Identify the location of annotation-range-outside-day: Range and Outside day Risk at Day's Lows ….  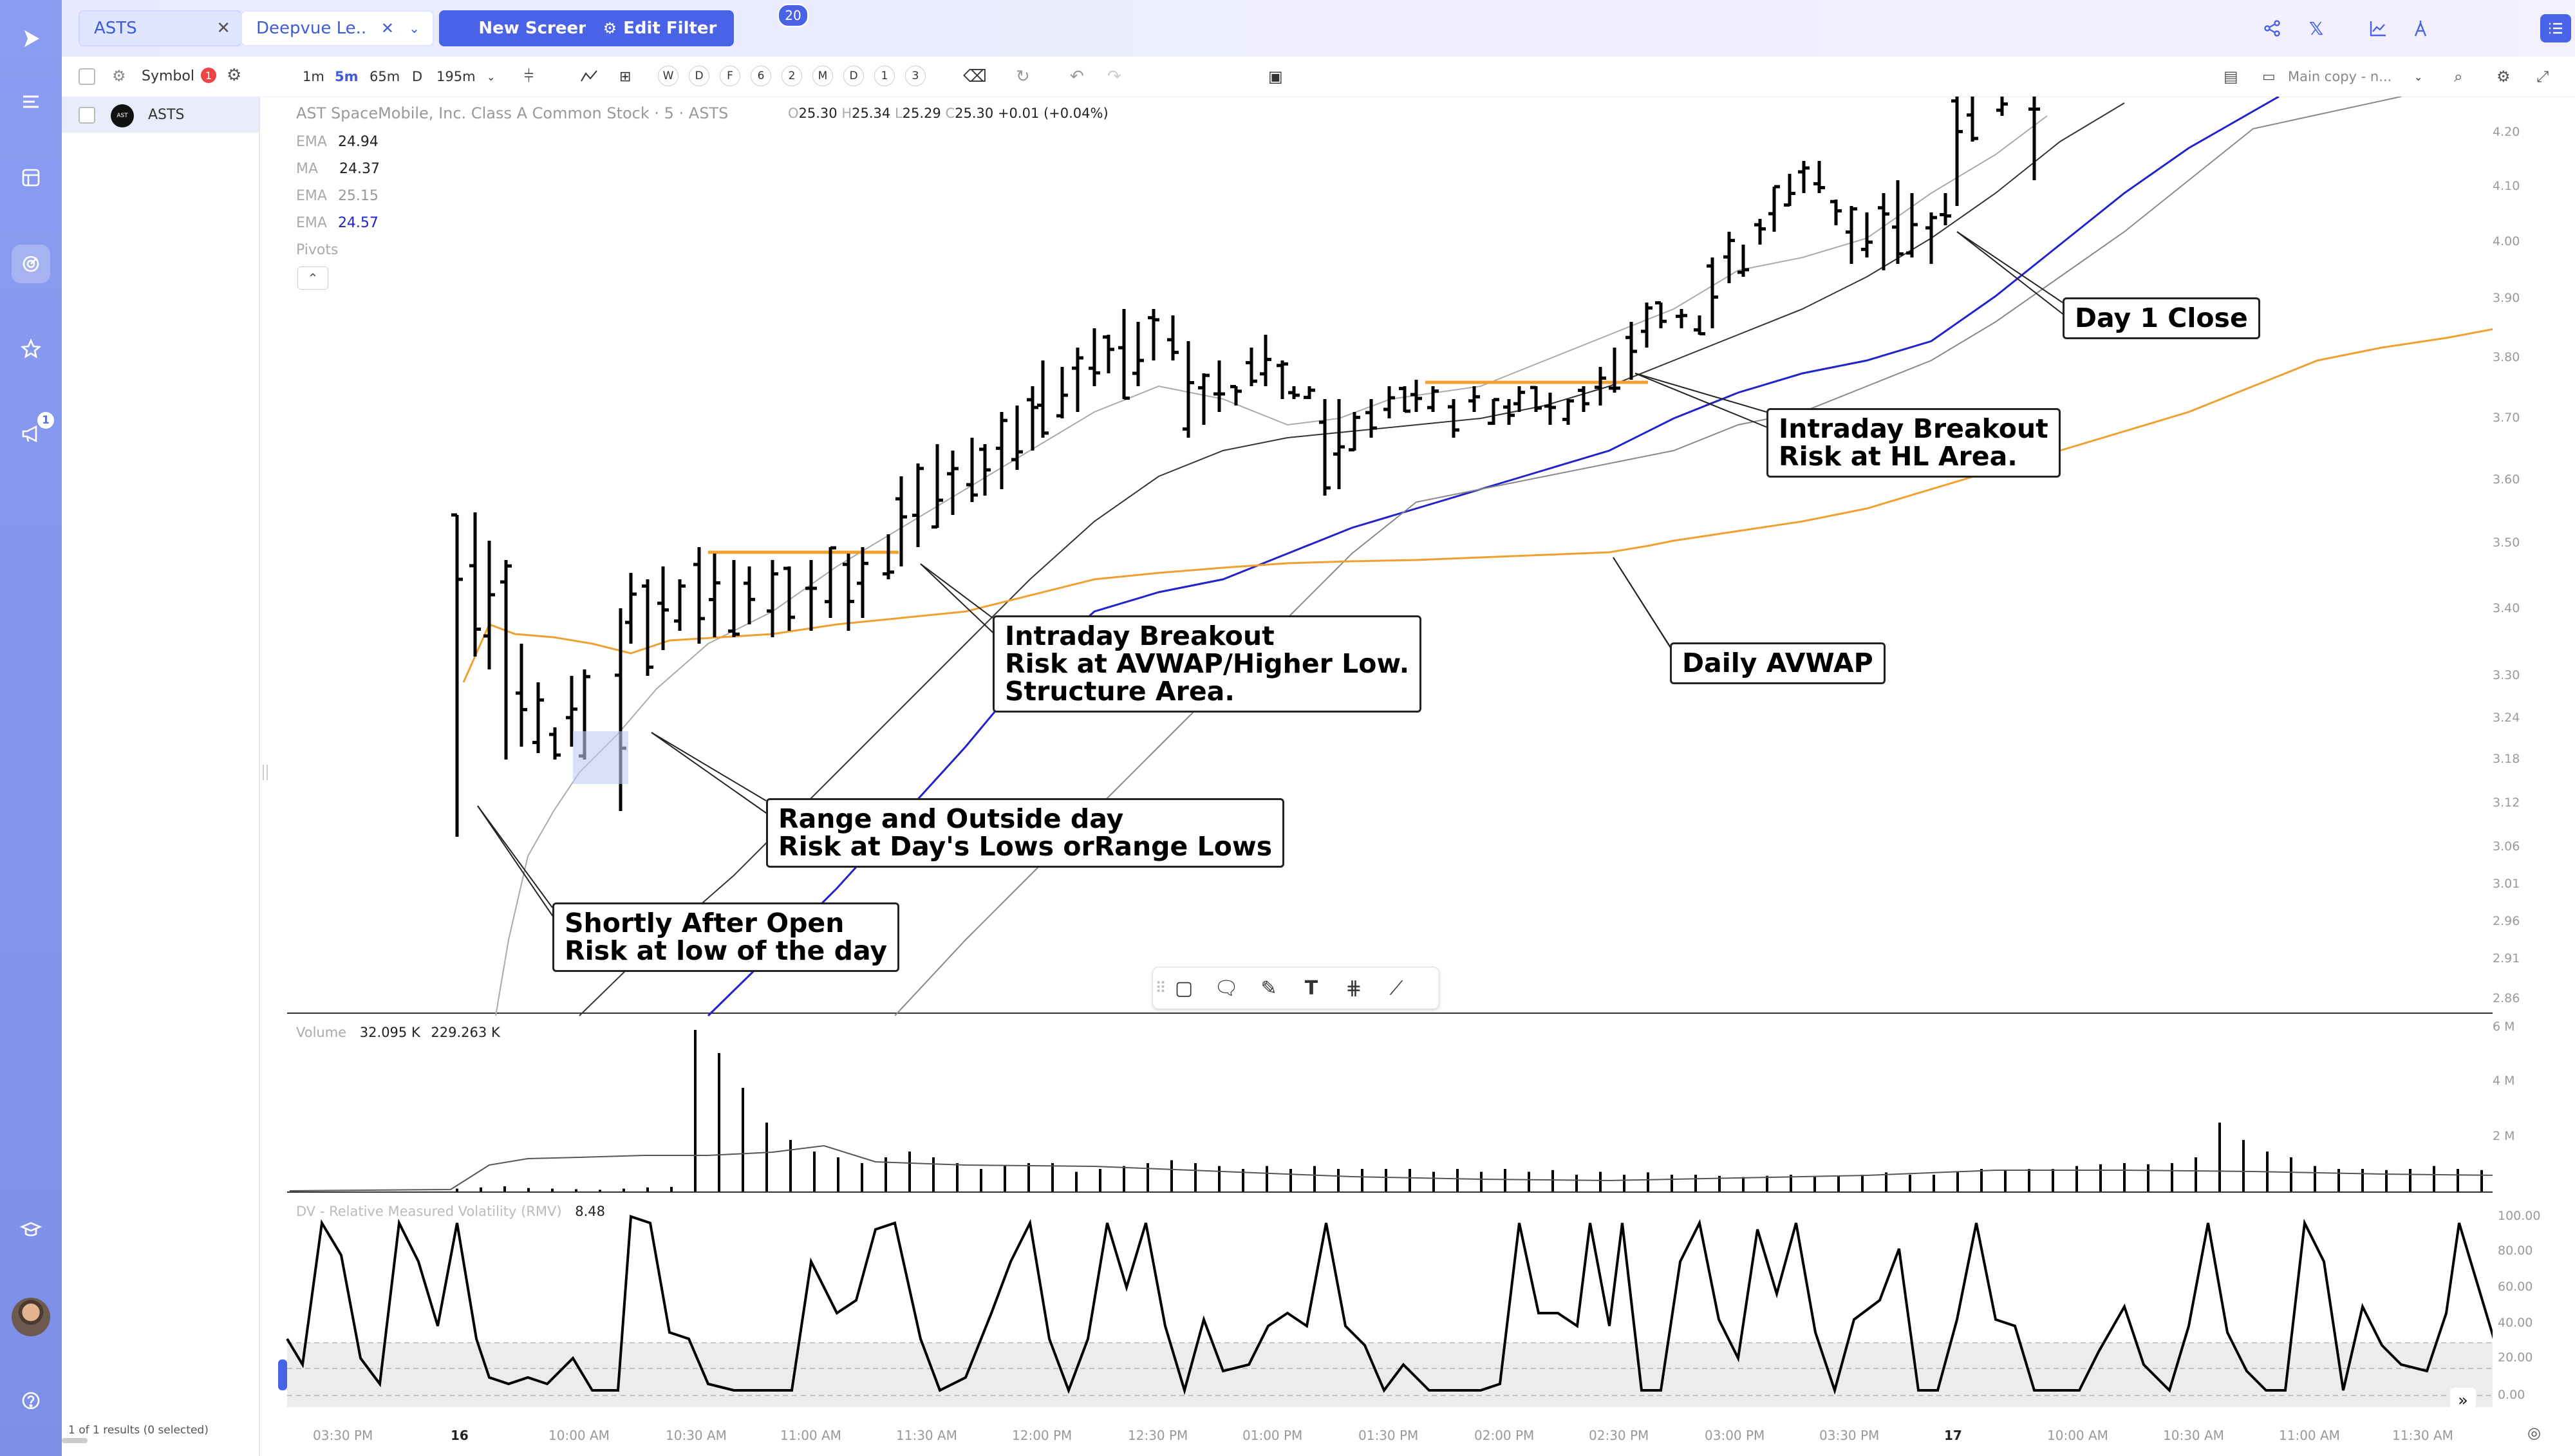
(1025, 833).